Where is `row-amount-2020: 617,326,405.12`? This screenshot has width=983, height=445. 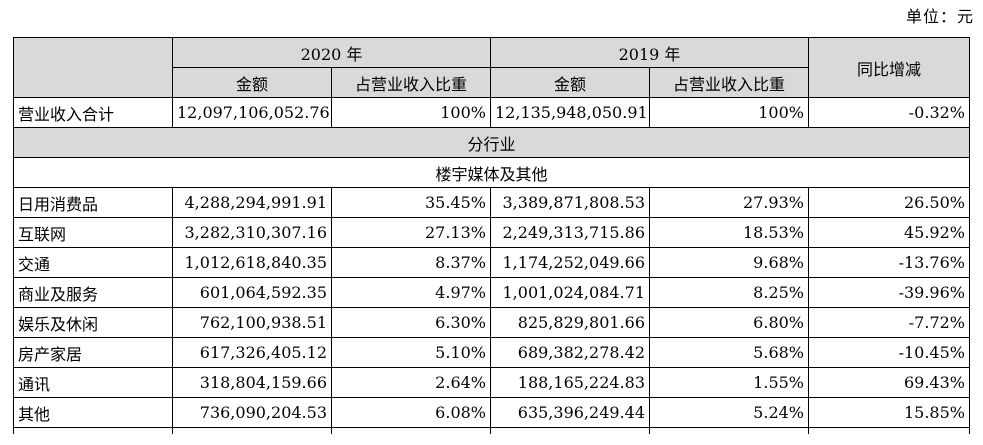 row-amount-2020: 617,326,405.12 is located at coordinates (252, 352).